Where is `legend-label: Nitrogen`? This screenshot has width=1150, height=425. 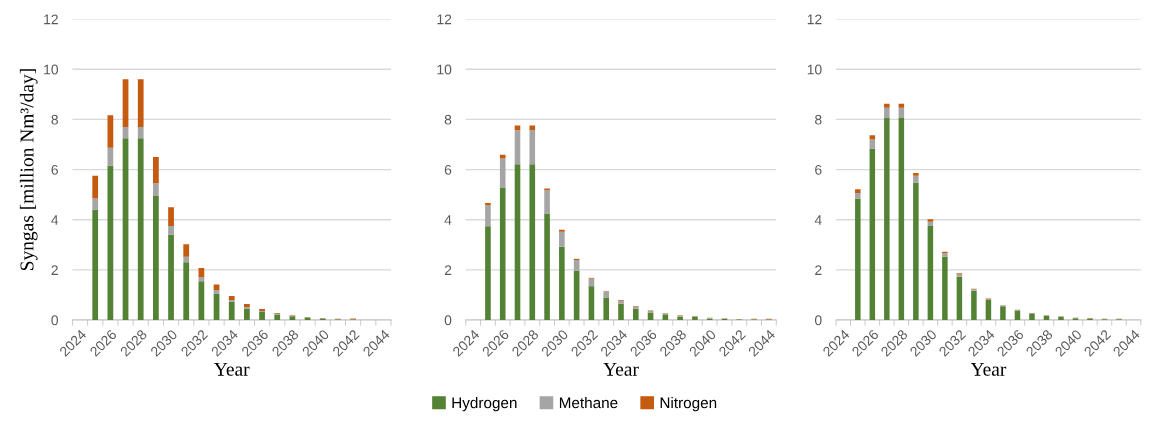 legend-label: Nitrogen is located at coordinates (688, 404).